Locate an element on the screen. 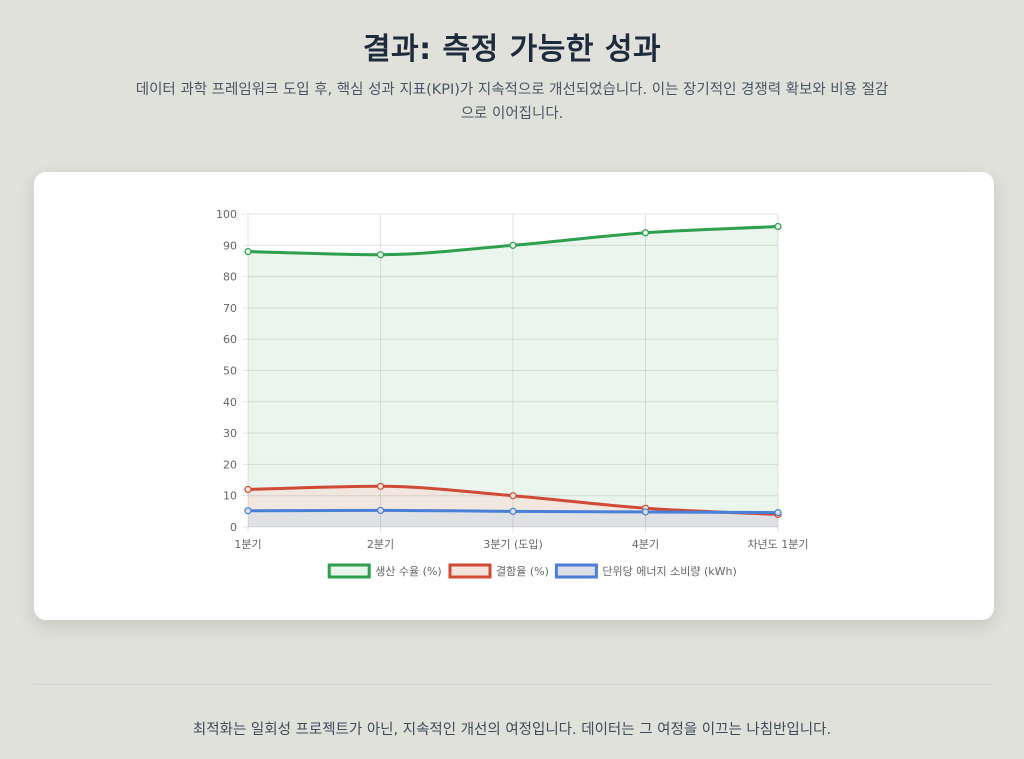  legend-label: 결함율 (%) is located at coordinates (522, 571).